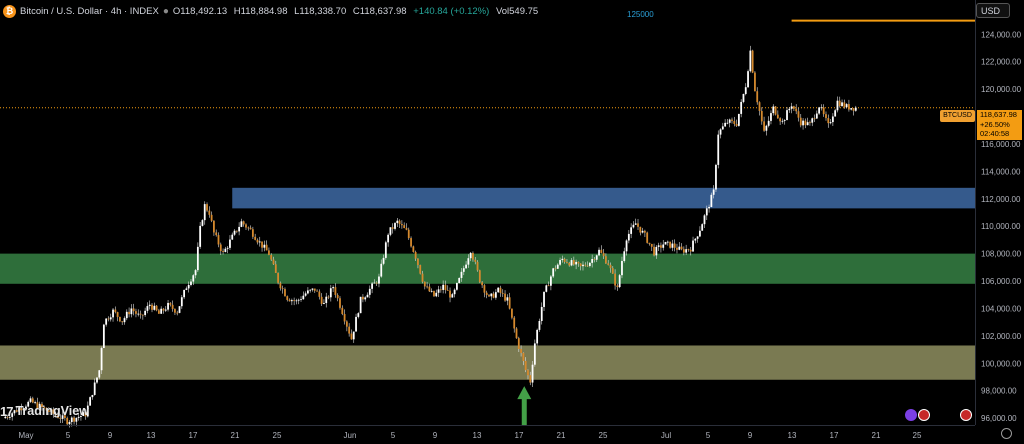  What do you see at coordinates (200, 11) in the screenshot?
I see `open-value: O118,492.13` at bounding box center [200, 11].